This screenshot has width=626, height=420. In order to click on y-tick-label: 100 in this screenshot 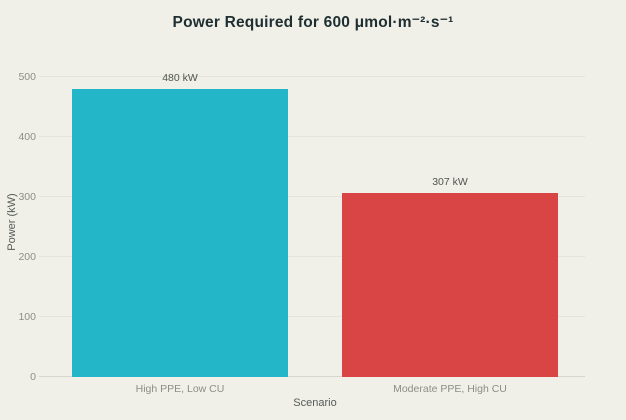, I will do `click(27, 317)`.